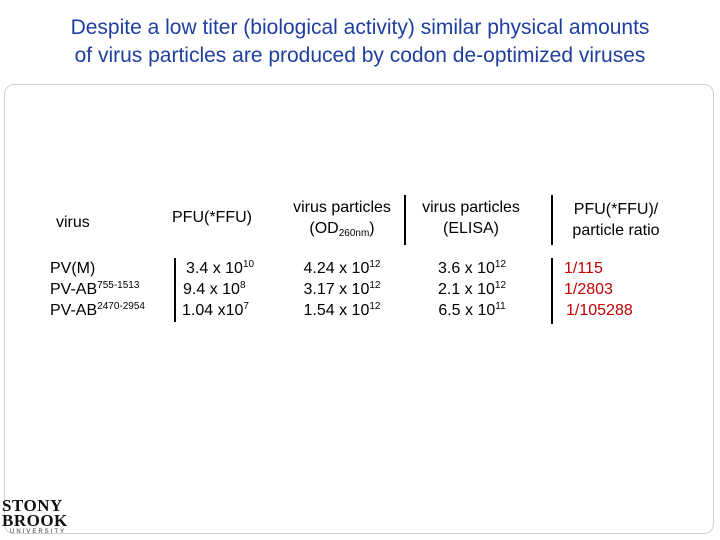 This screenshot has height=540, width=720. I want to click on header-vp-od-line2: (OD260nm), so click(342, 229).